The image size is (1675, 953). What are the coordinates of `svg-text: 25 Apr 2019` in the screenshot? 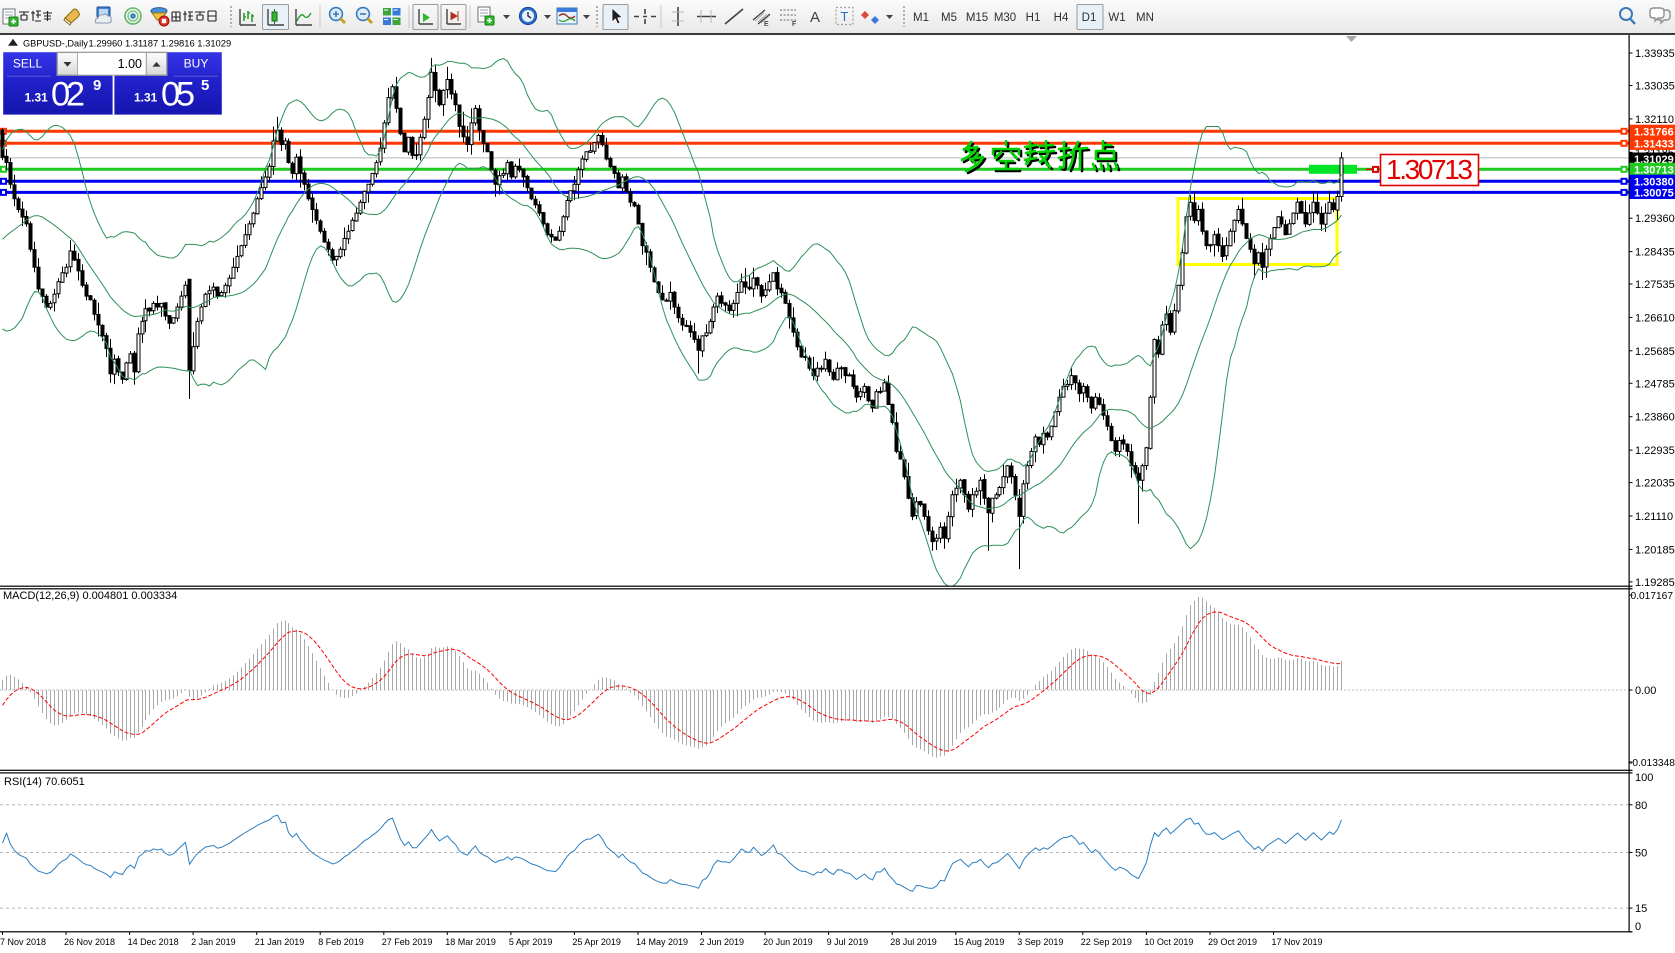 It's located at (596, 942).